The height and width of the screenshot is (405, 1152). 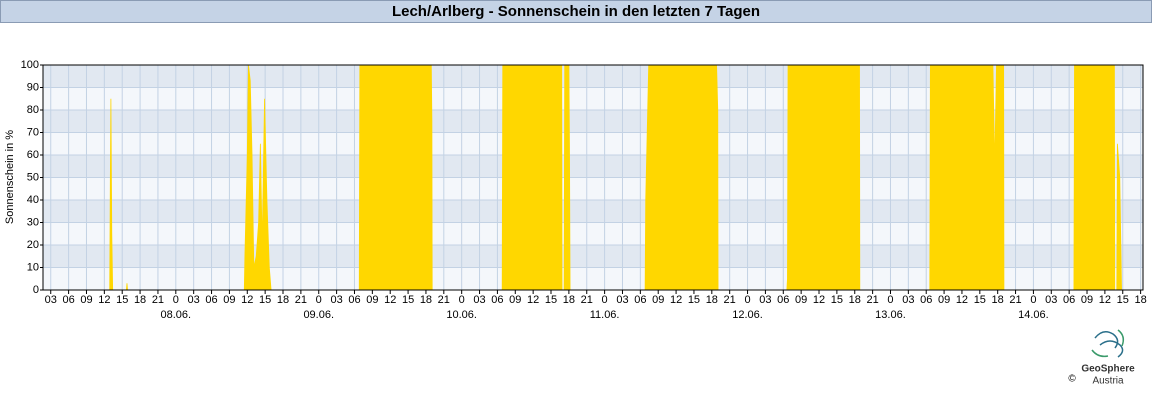 I want to click on date-label: 14.06., so click(x=1033, y=315).